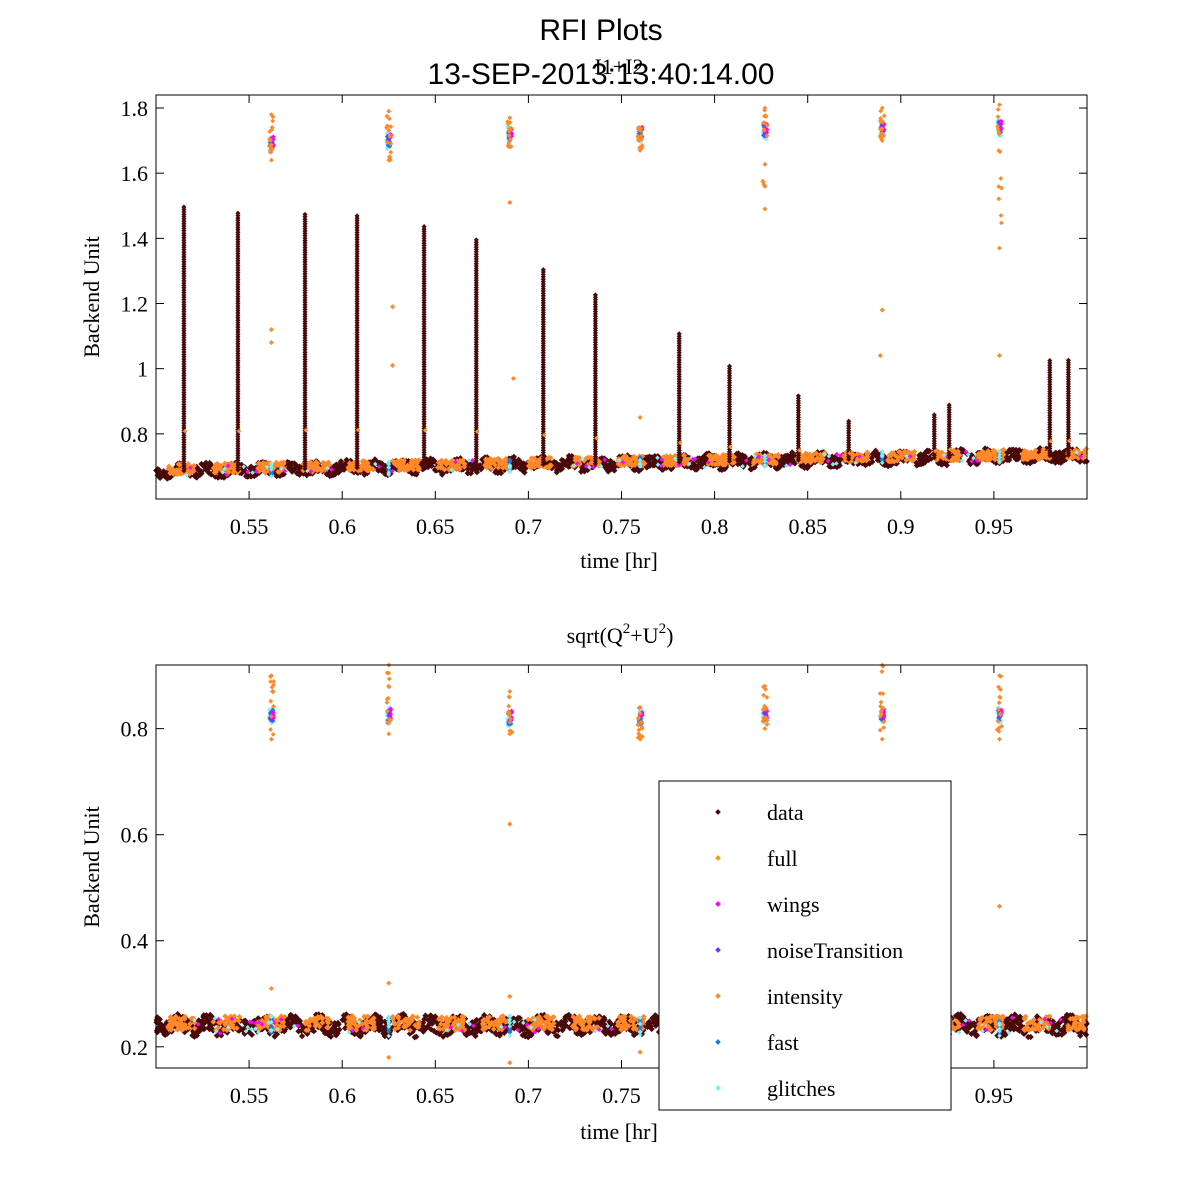 This screenshot has width=1200, height=1200. I want to click on figure-datetime: 13-SEP-2013:13:40:14.00, so click(601, 74).